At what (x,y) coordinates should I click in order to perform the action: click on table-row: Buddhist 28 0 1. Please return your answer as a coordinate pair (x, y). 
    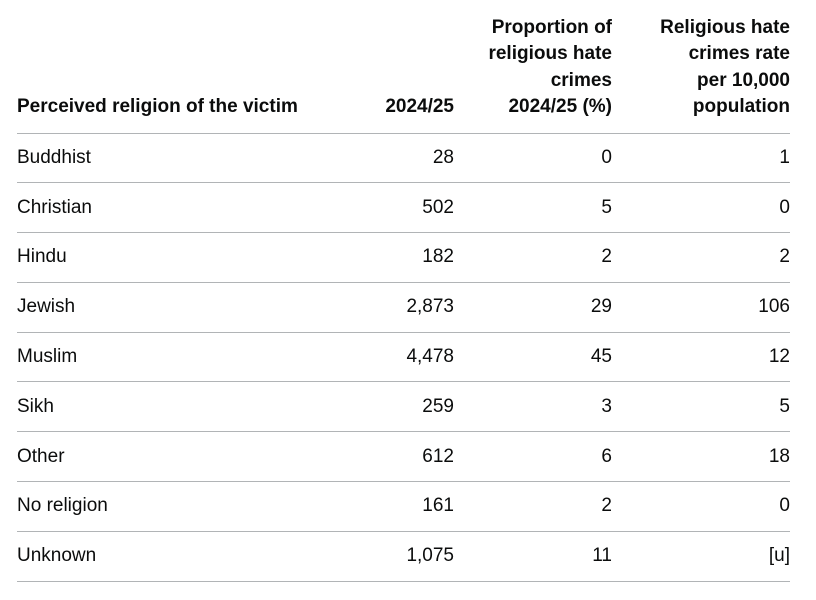
    Looking at the image, I should click on (403, 158).